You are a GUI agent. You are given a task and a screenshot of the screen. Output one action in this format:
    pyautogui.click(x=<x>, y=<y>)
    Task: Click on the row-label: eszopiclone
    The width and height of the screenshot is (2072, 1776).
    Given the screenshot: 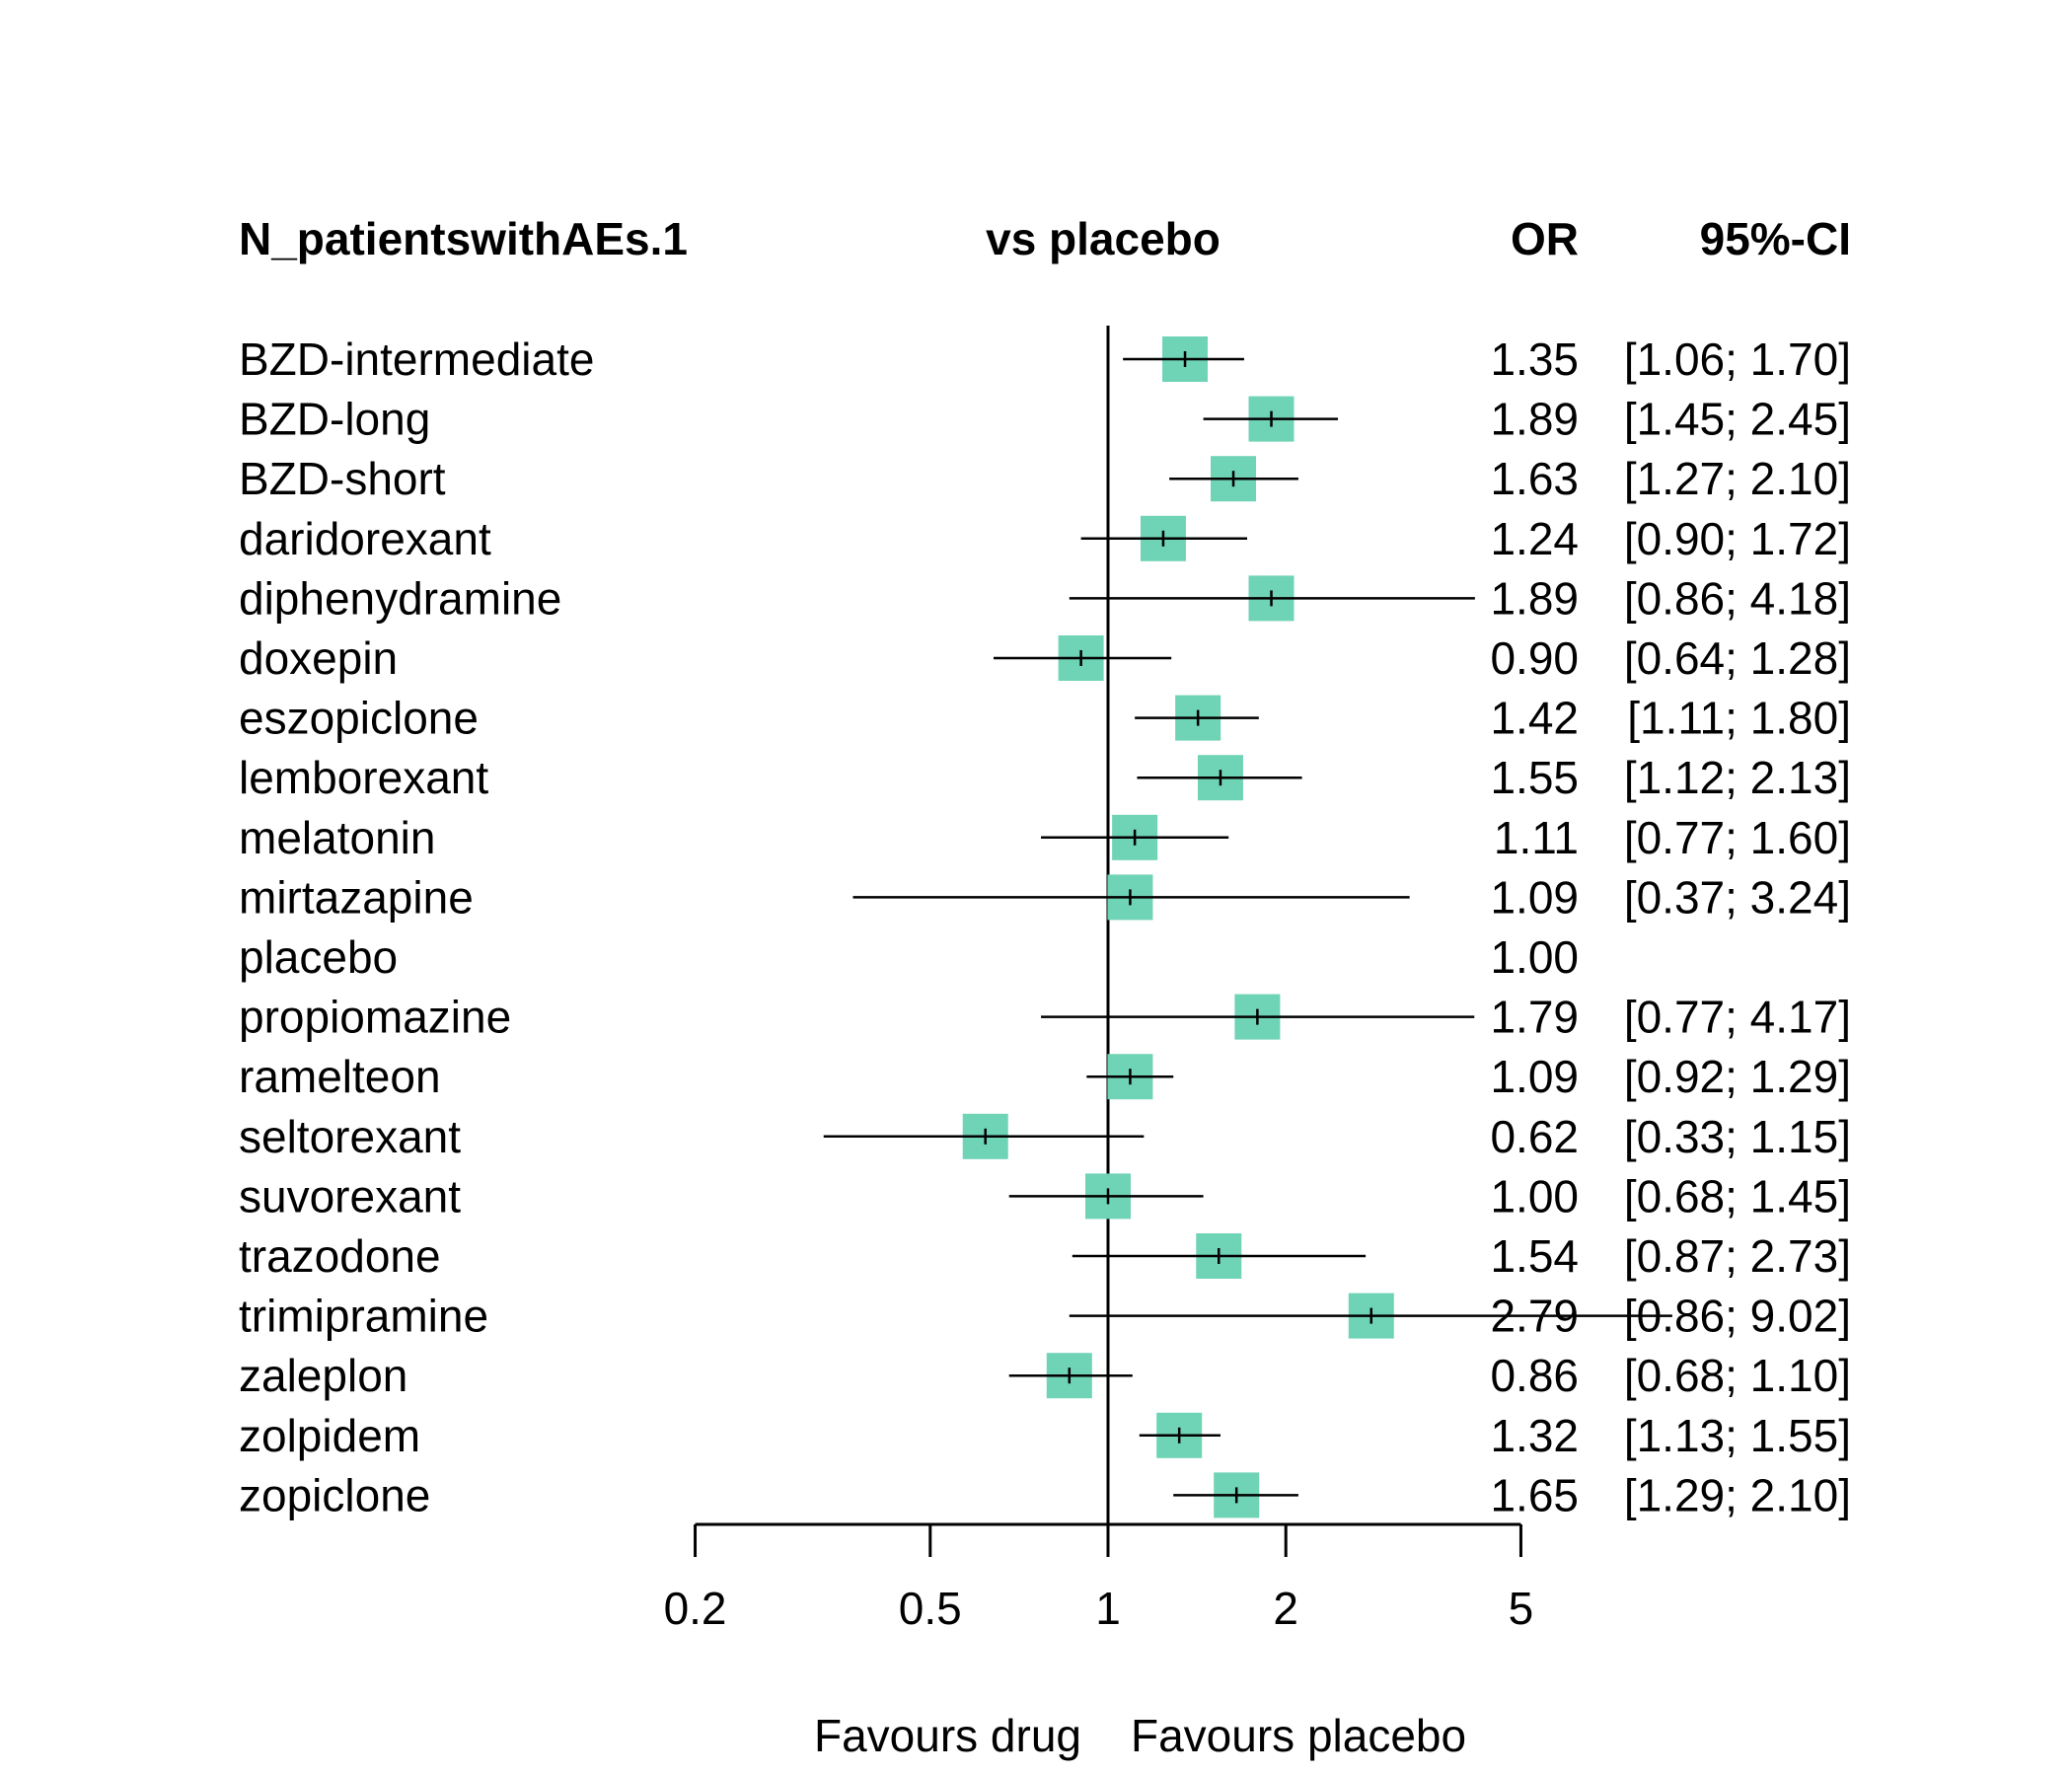 What is the action you would take?
    pyautogui.click(x=359, y=718)
    